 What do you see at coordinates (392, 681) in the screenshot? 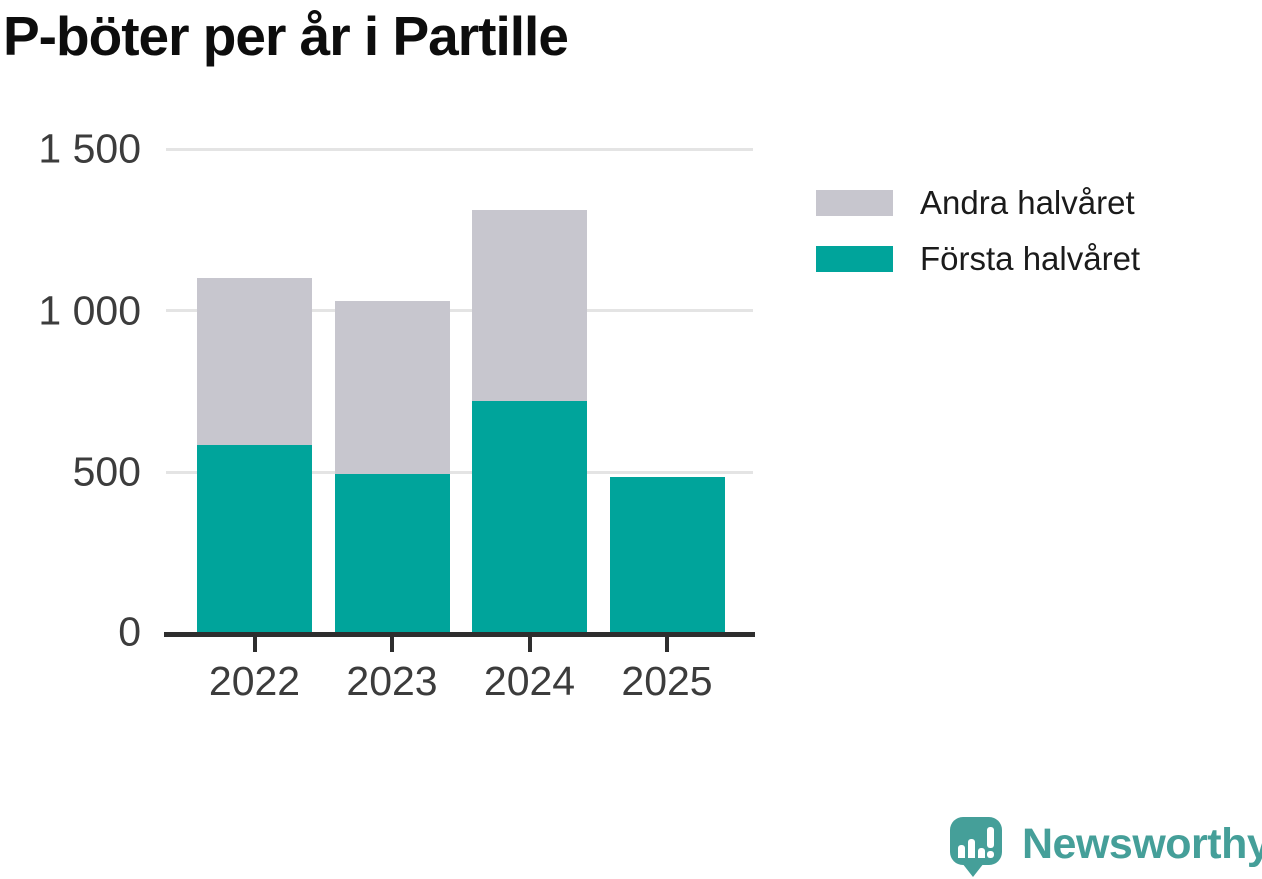
I see `x-axis-tick-label: 2023` at bounding box center [392, 681].